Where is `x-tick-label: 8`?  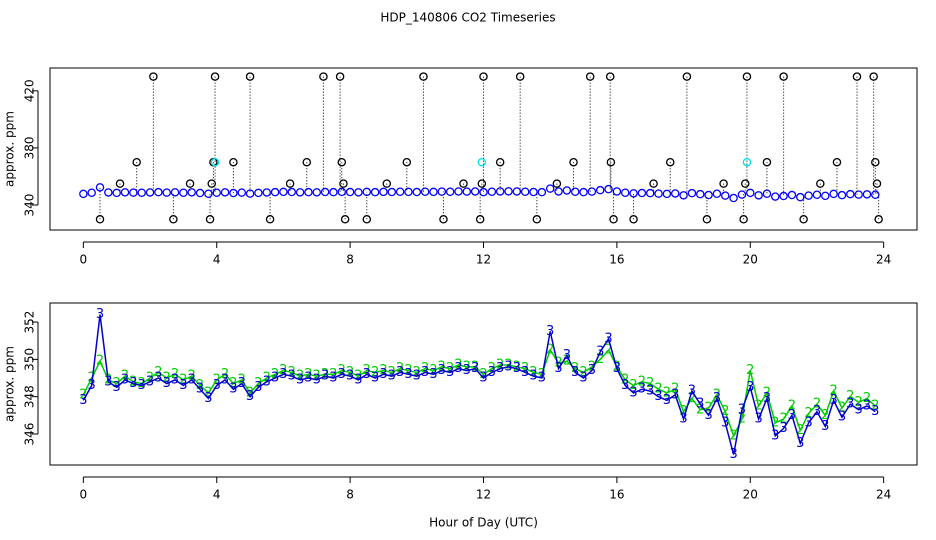
x-tick-label: 8 is located at coordinates (350, 495).